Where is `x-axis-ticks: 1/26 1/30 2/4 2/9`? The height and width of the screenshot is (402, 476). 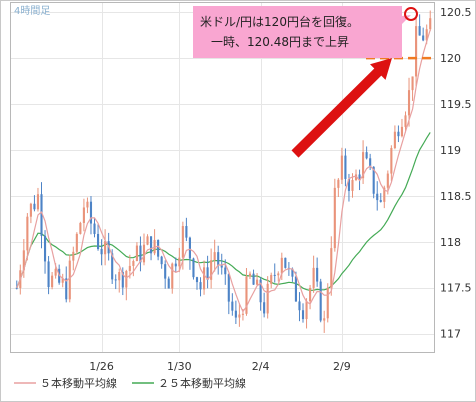 x-axis-ticks: 1/26 1/30 2/4 2/9 is located at coordinates (220, 366).